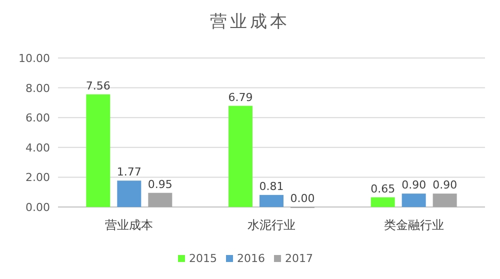 The width and height of the screenshot is (500, 279). What do you see at coordinates (38, 207) in the screenshot?
I see `ytick: 0.00` at bounding box center [38, 207].